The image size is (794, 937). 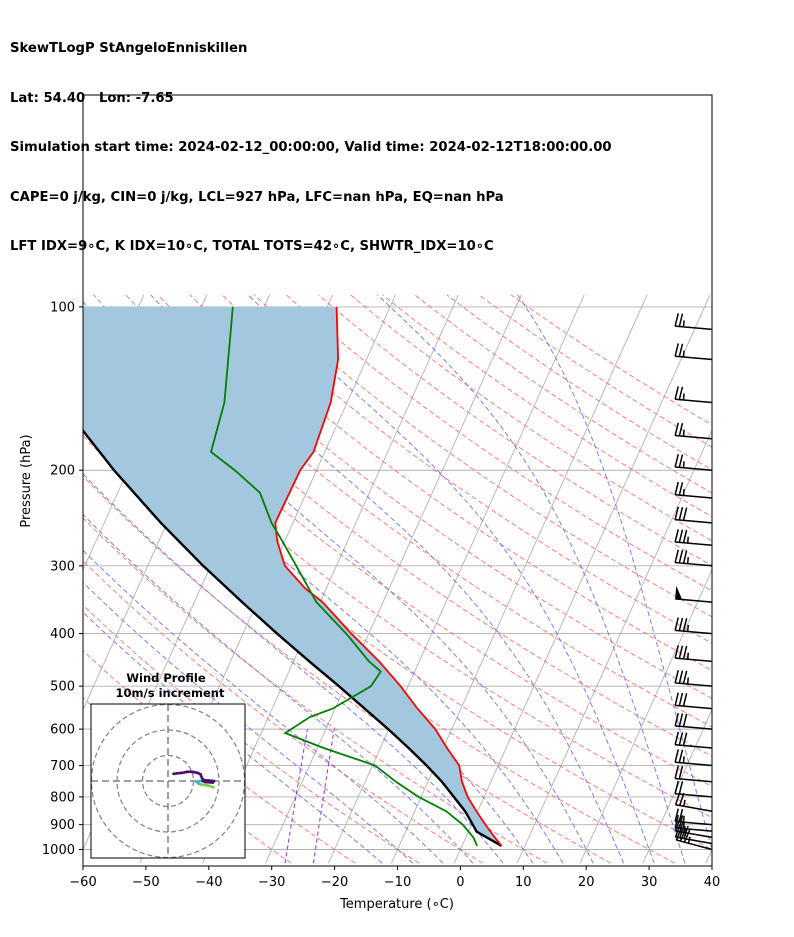 I want to click on y-tick-label: 400, so click(x=62, y=634).